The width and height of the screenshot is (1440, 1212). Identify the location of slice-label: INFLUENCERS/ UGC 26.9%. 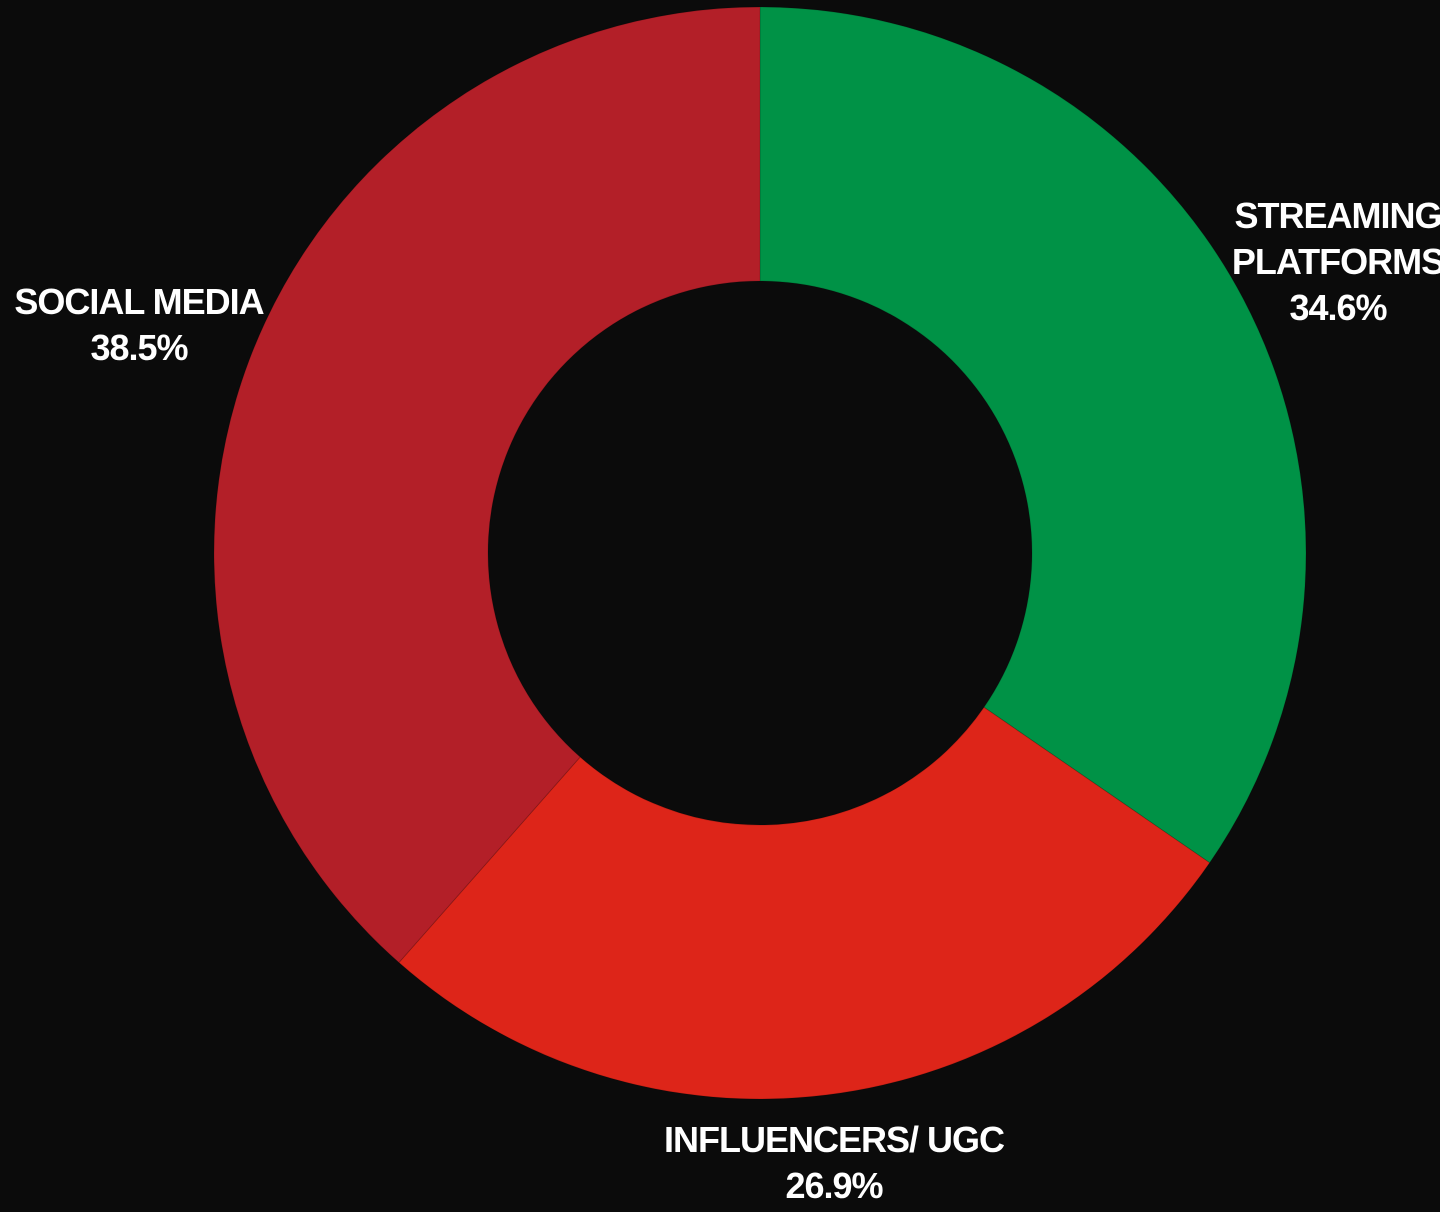
(834, 1162).